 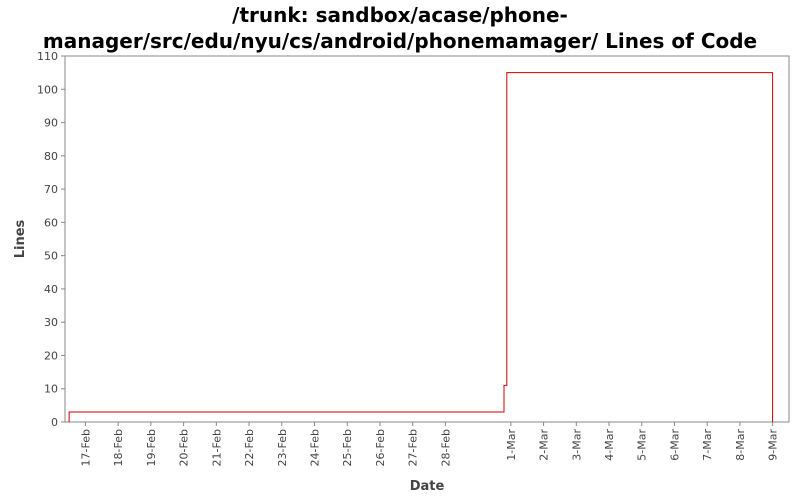 What do you see at coordinates (51, 322) in the screenshot?
I see `y-tick-label-30: 30` at bounding box center [51, 322].